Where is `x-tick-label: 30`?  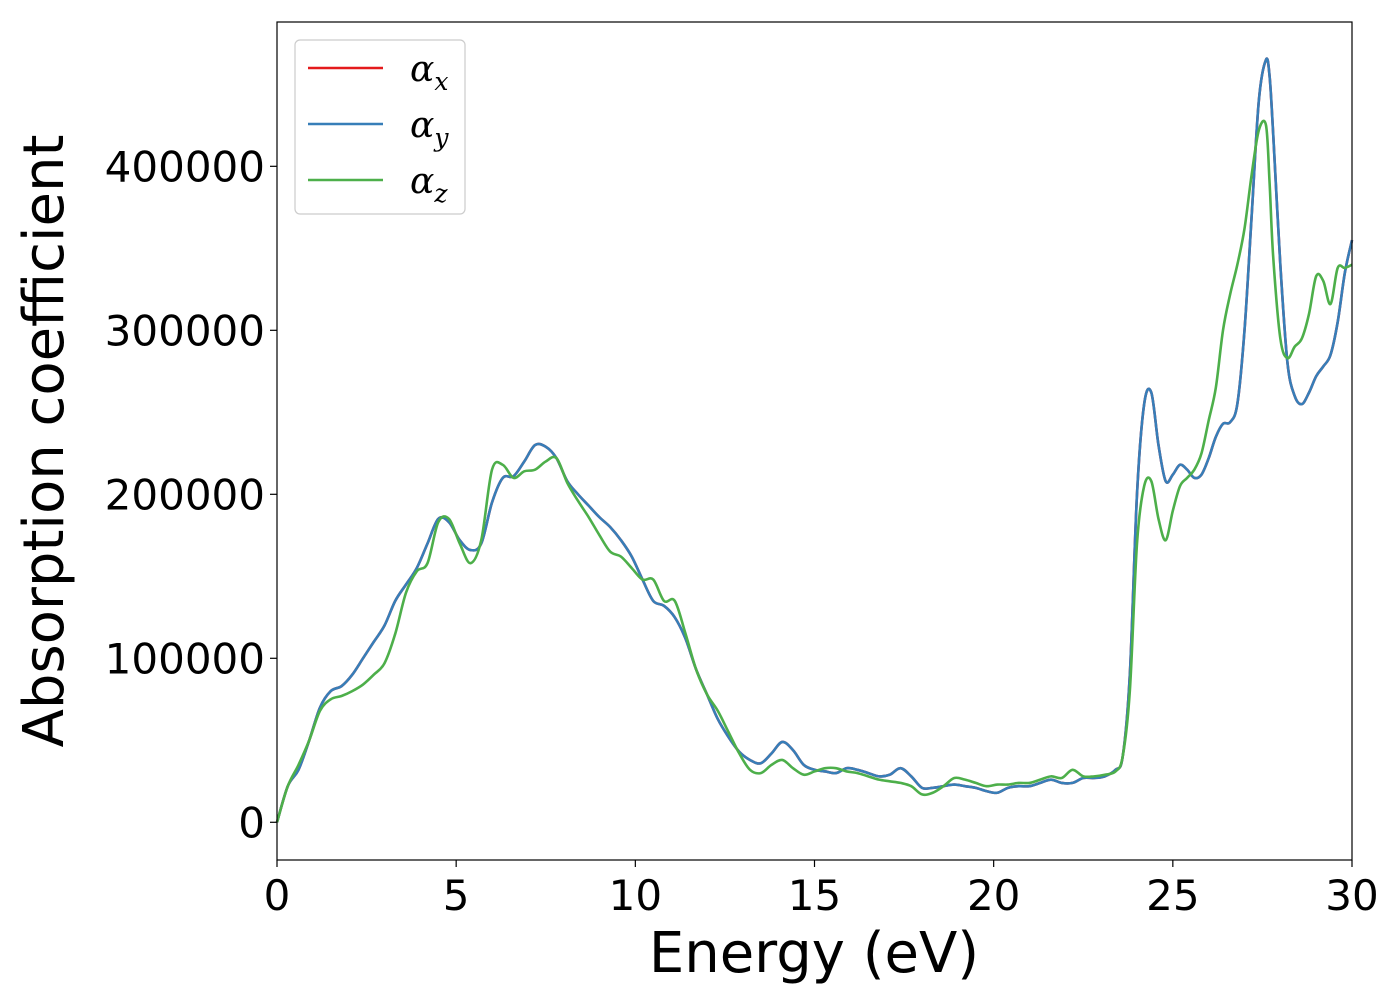
x-tick-label: 30 is located at coordinates (1351, 895).